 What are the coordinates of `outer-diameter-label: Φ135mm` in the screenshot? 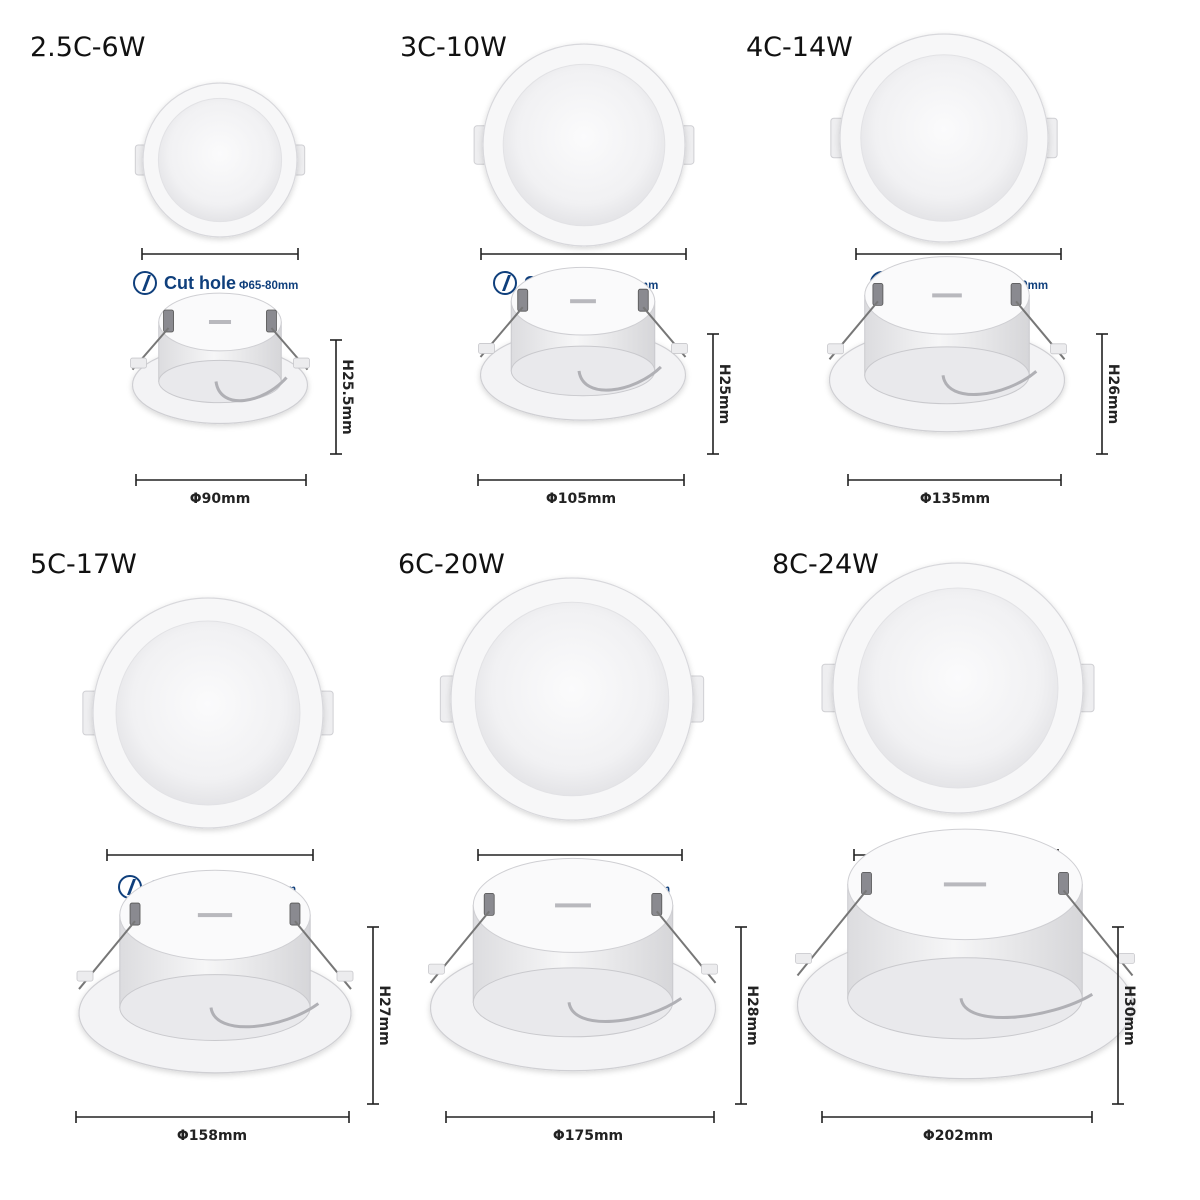 It's located at (955, 499).